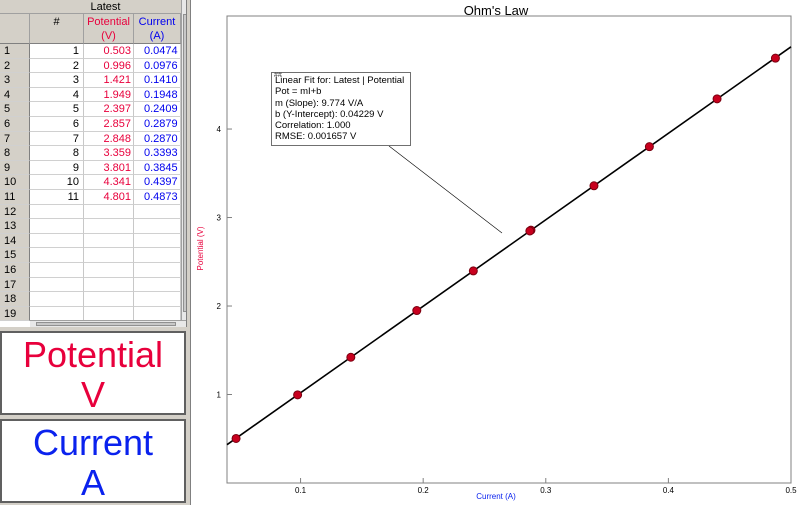 The image size is (800, 505). Describe the element at coordinates (57, 29) in the screenshot. I see `column-header-index: #` at that location.